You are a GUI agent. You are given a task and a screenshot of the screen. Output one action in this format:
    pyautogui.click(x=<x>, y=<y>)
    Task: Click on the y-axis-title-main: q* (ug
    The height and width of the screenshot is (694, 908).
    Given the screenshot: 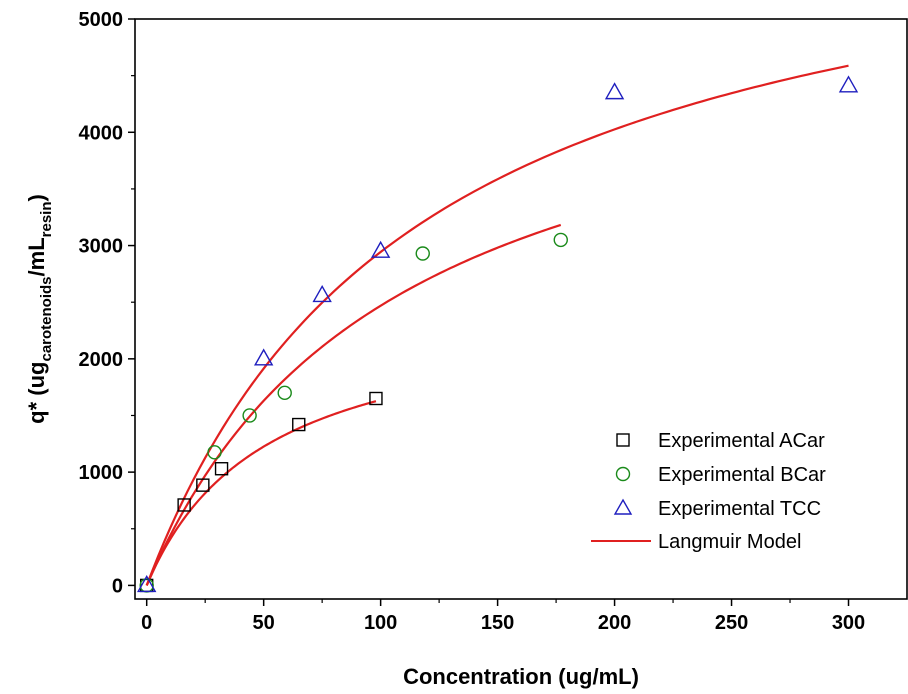 What is the action you would take?
    pyautogui.click(x=36, y=393)
    